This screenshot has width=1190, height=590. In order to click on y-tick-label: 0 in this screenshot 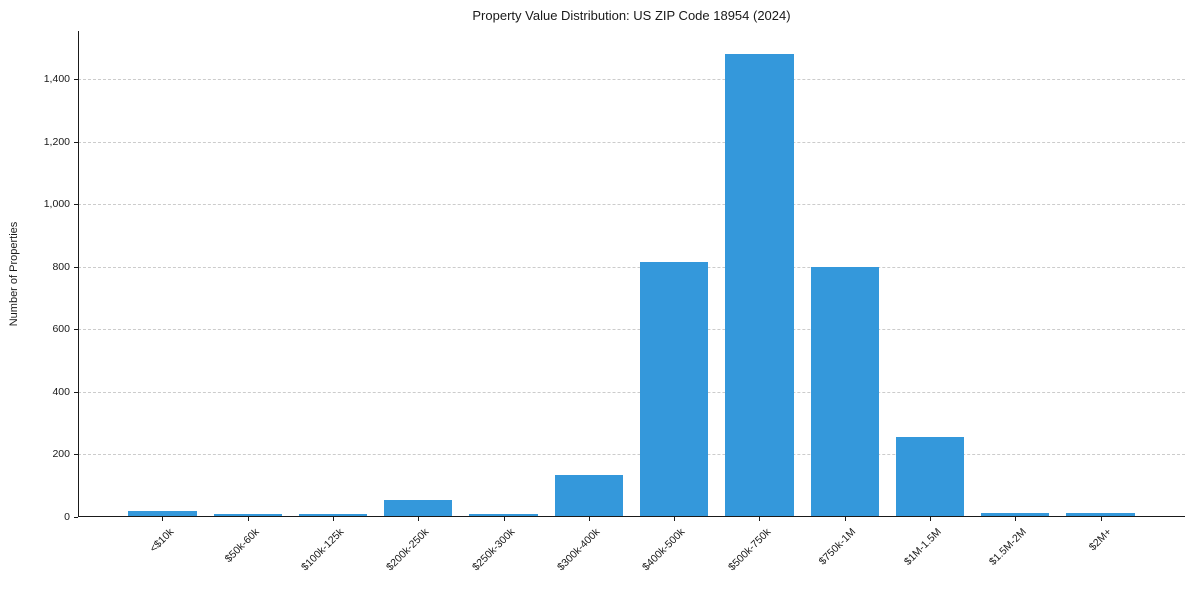, I will do `click(67, 517)`.